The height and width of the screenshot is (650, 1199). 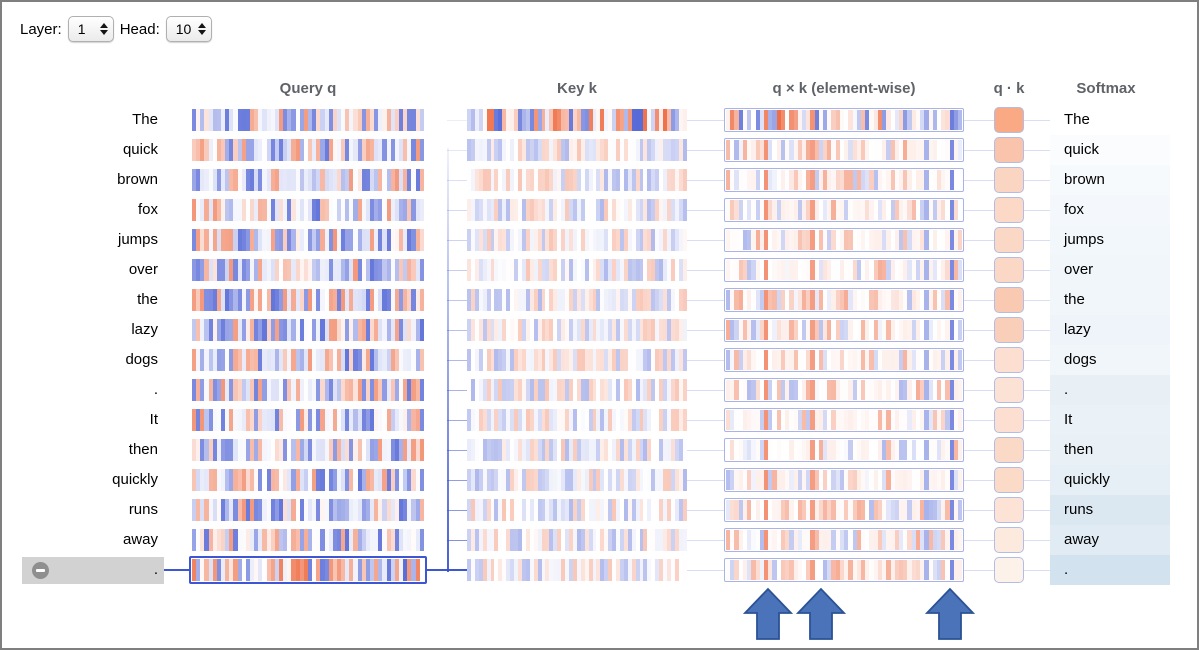 I want to click on selection-branch-line, so click(x=457, y=570).